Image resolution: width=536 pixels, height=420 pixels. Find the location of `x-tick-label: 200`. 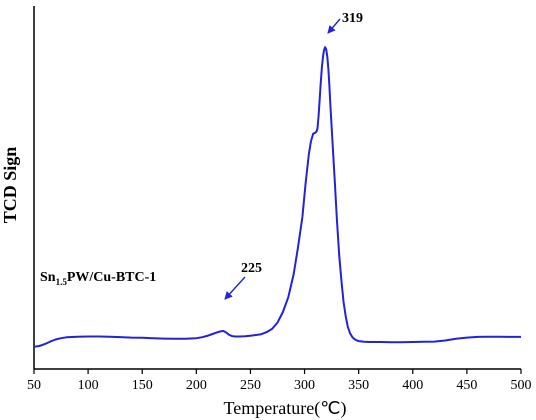

x-tick-label: 200 is located at coordinates (196, 385).